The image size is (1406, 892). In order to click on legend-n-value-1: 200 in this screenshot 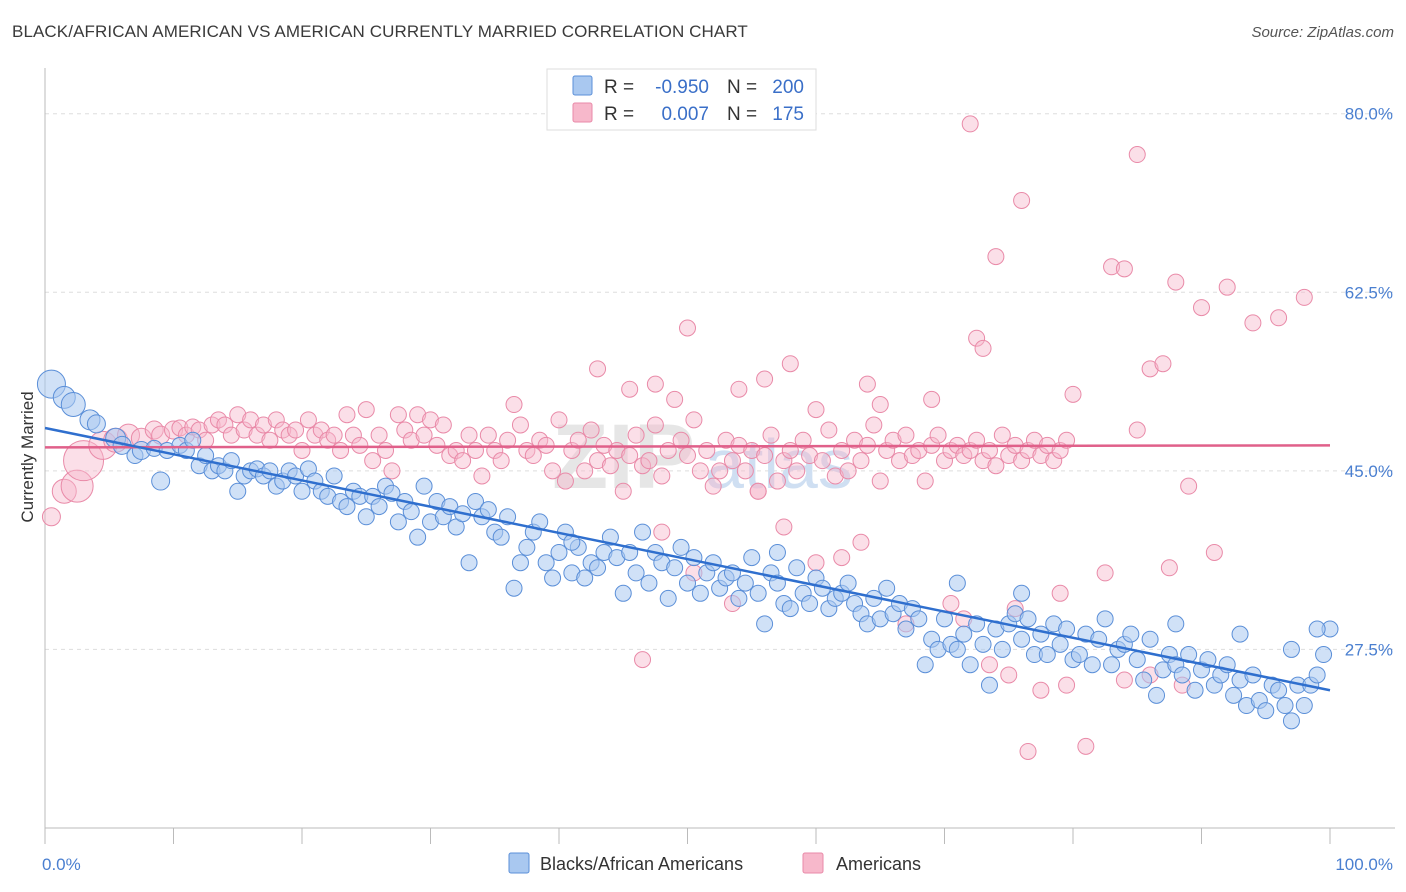, I will do `click(788, 87)`.